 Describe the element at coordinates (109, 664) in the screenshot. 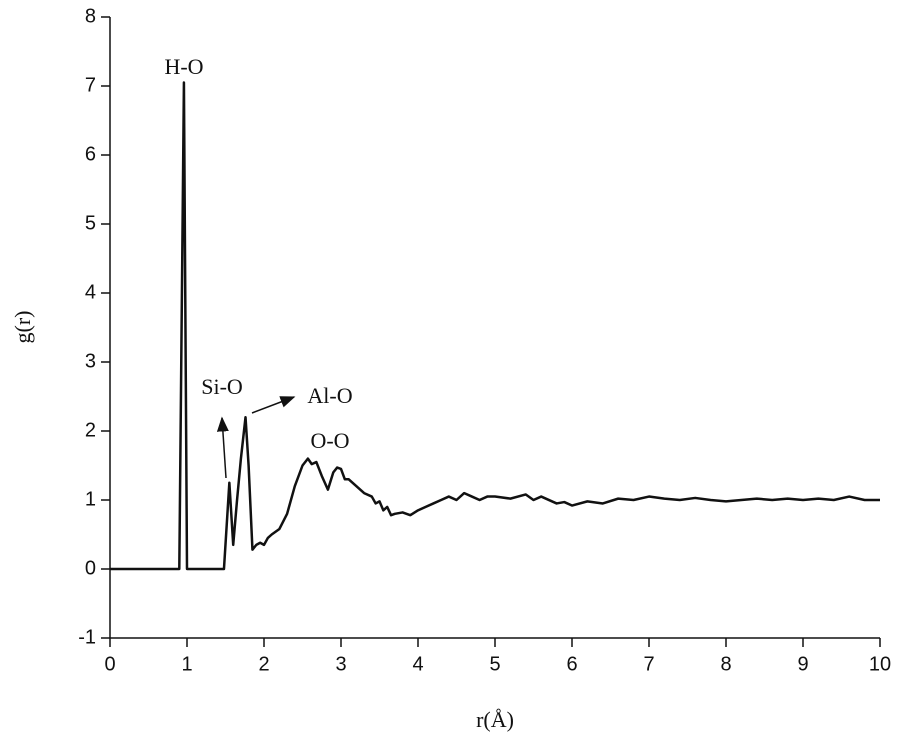

I see `x-tick-label: 0` at that location.